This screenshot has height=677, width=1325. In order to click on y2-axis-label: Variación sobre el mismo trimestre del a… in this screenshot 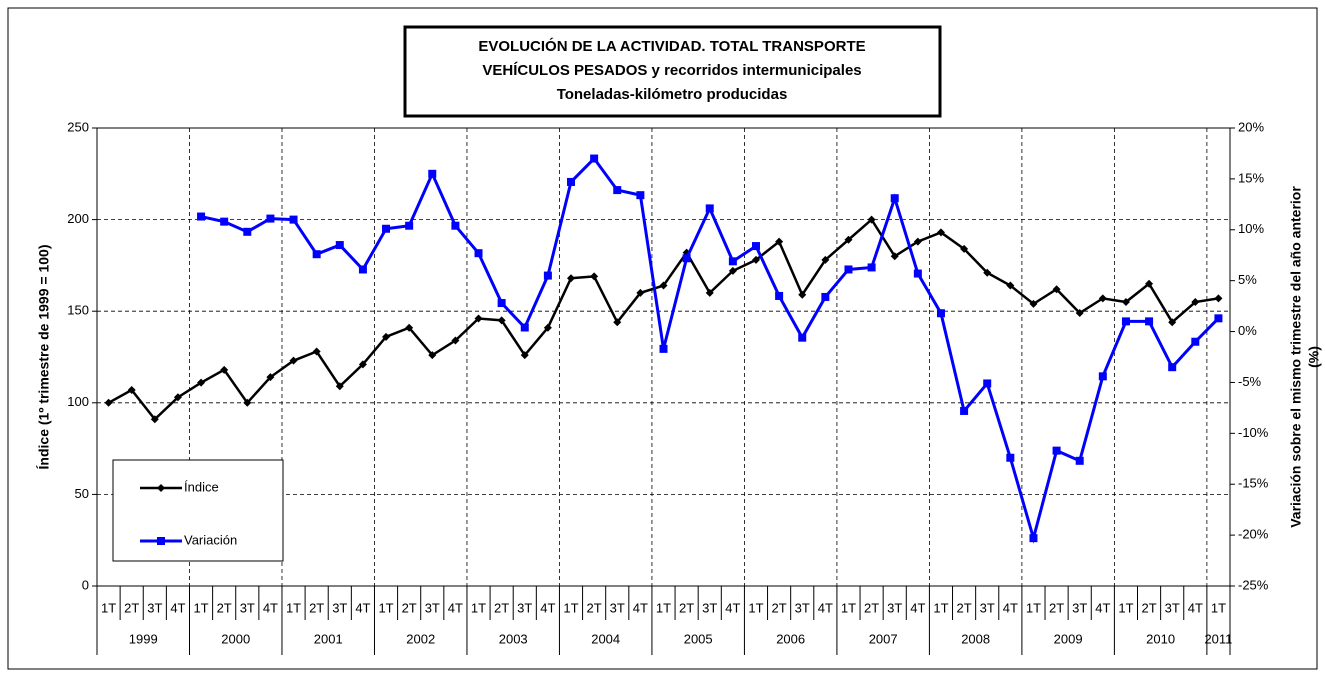, I will do `click(1296, 357)`.